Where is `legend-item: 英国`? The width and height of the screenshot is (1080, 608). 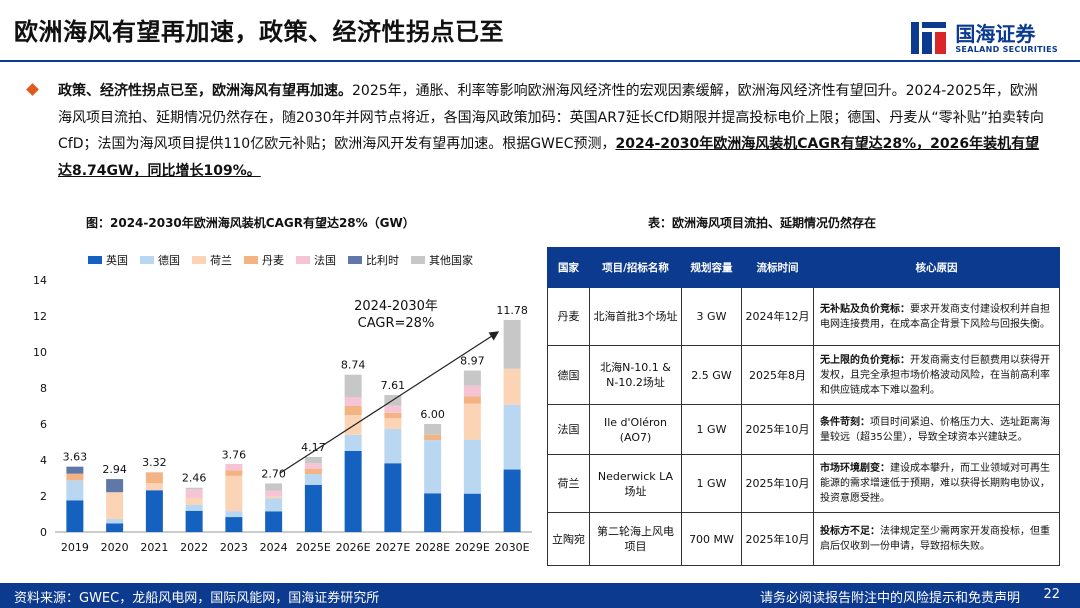
legend-item: 英国 is located at coordinates (108, 260).